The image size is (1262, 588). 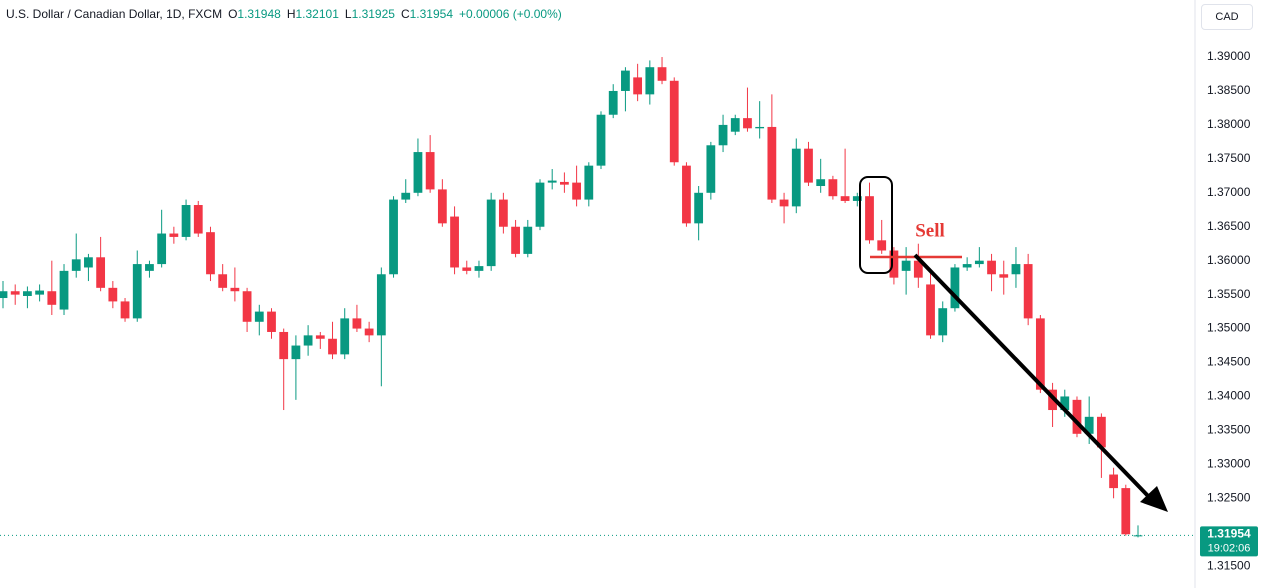 I want to click on currency-button: CAD, so click(x=1227, y=17).